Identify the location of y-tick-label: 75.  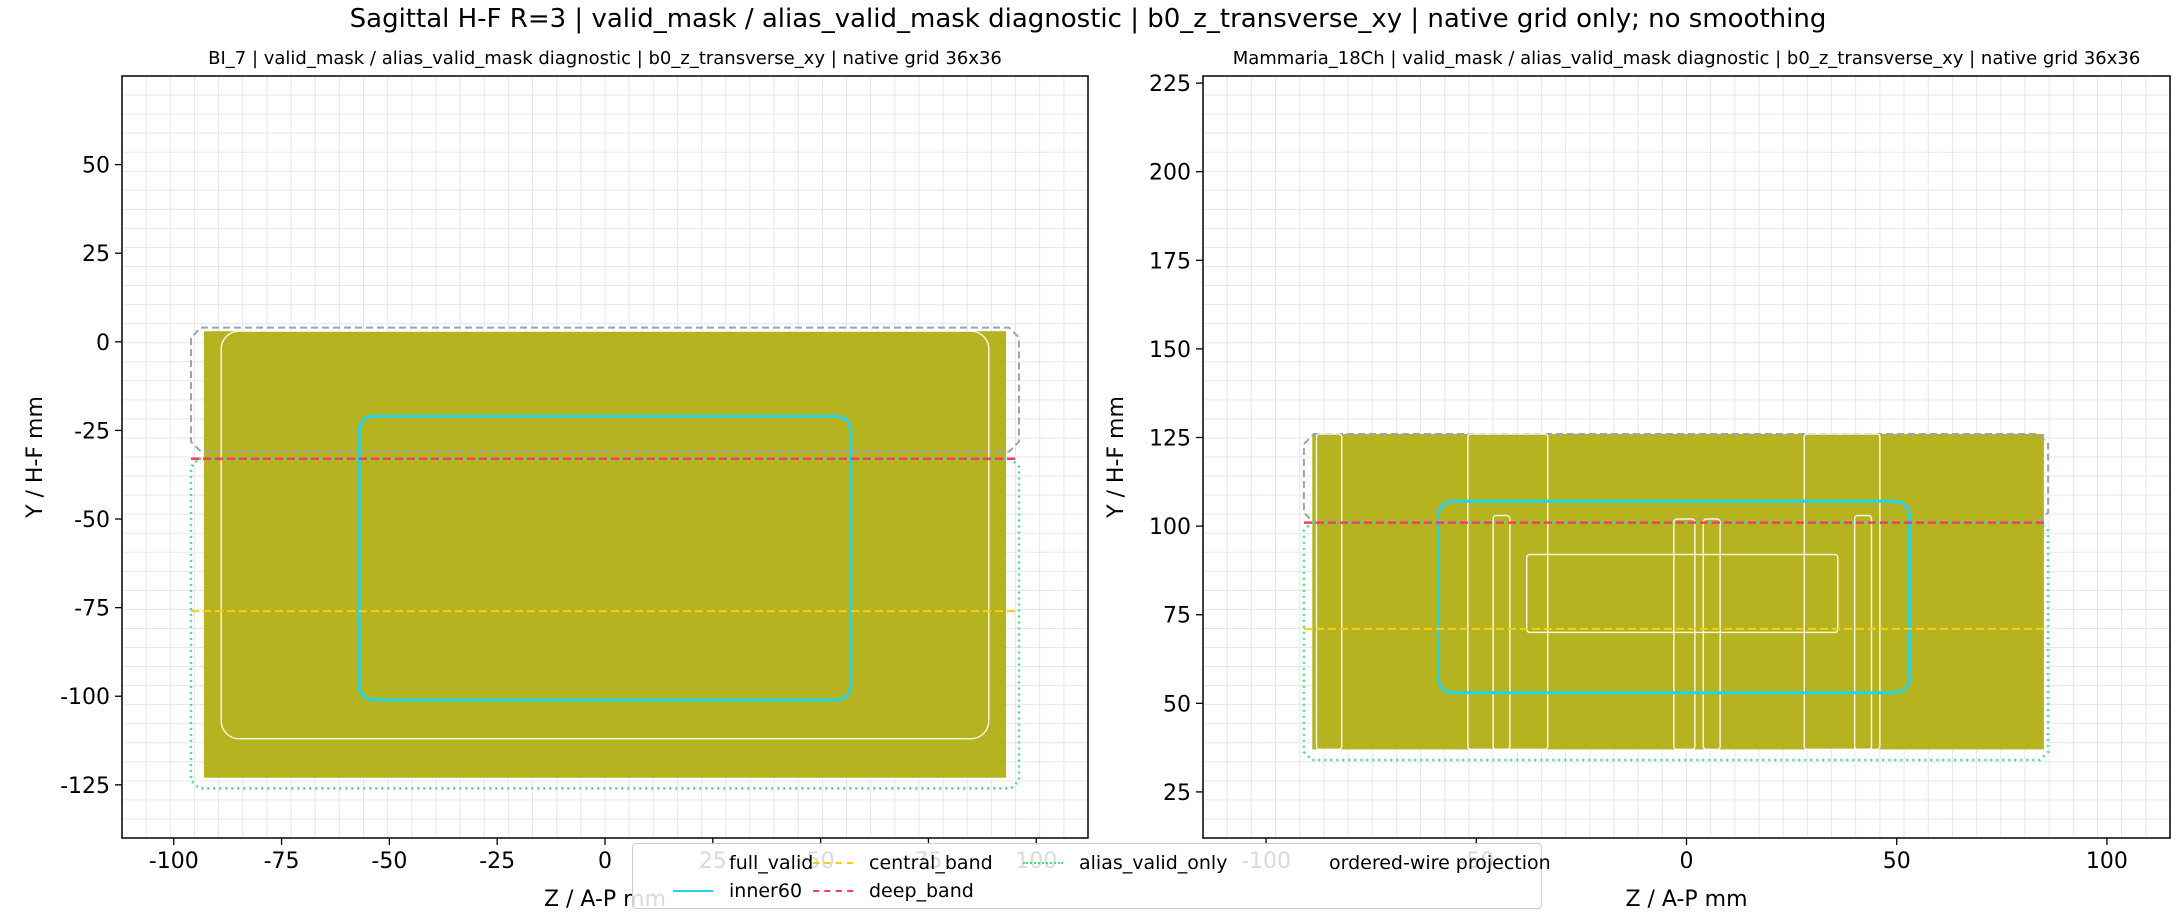
(1177, 616).